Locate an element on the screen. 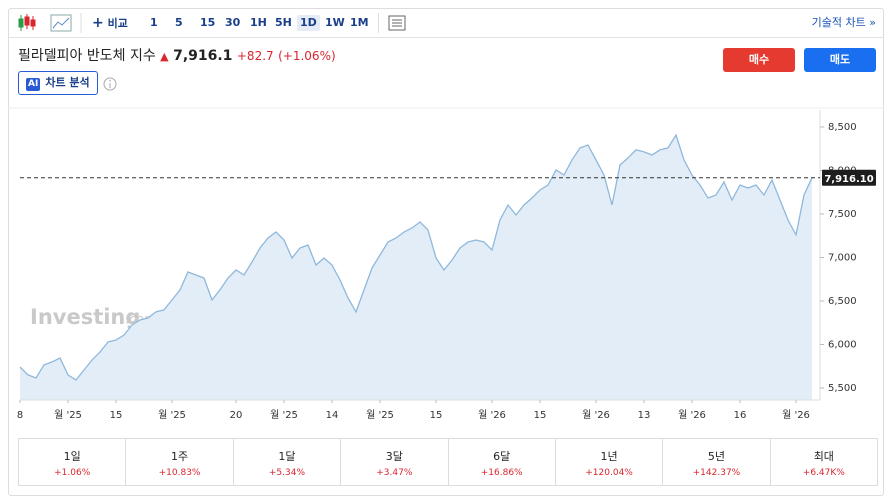  area-icon-line is located at coordinates (61, 23).